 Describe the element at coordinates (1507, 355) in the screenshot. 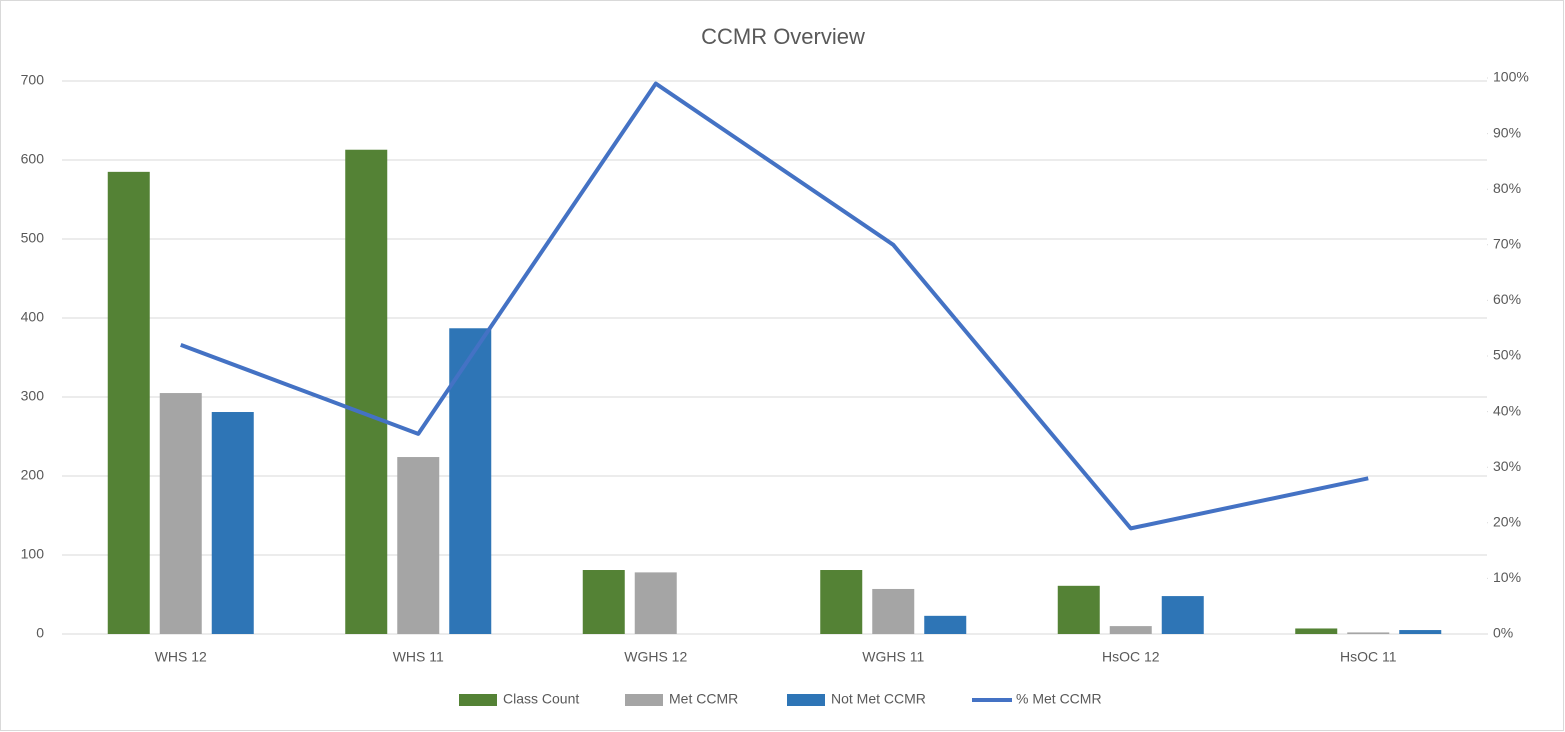

I see `y2-tick-label: 50%` at that location.